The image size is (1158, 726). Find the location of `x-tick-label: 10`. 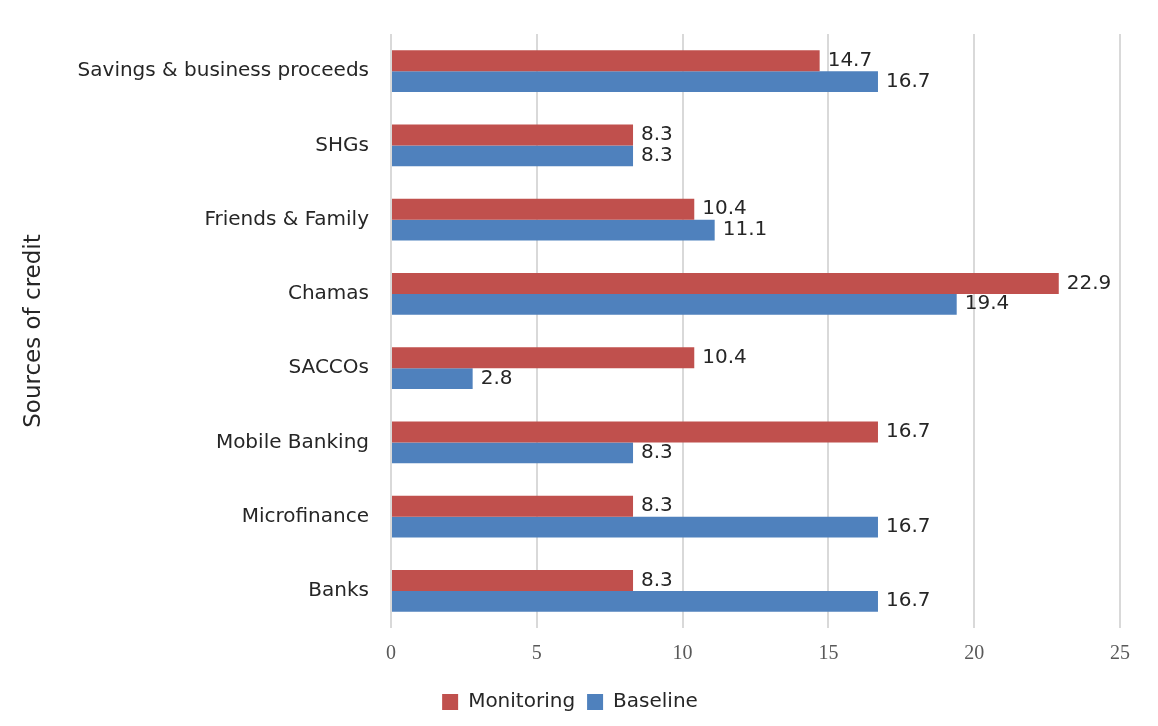

x-tick-label: 10 is located at coordinates (682, 652).